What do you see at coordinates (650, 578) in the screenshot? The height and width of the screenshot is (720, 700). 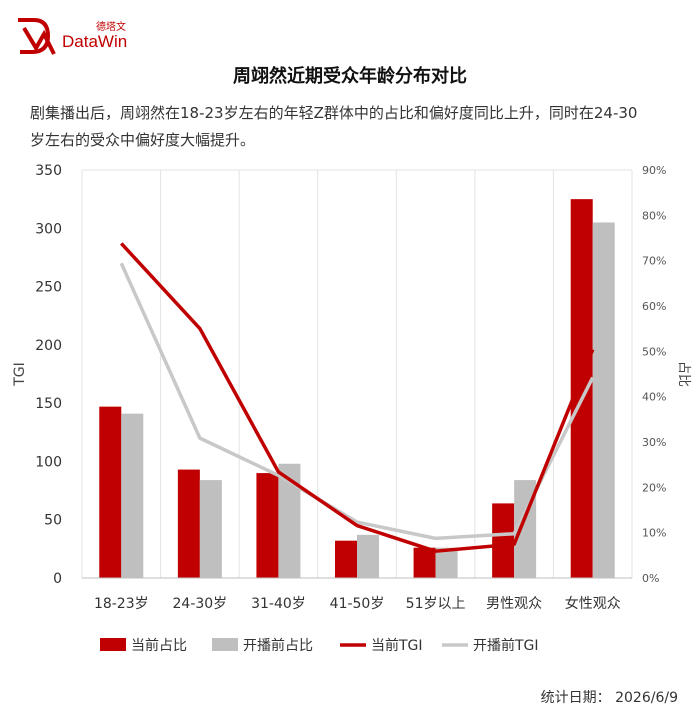 I see `y2-tick-label: 0%` at bounding box center [650, 578].